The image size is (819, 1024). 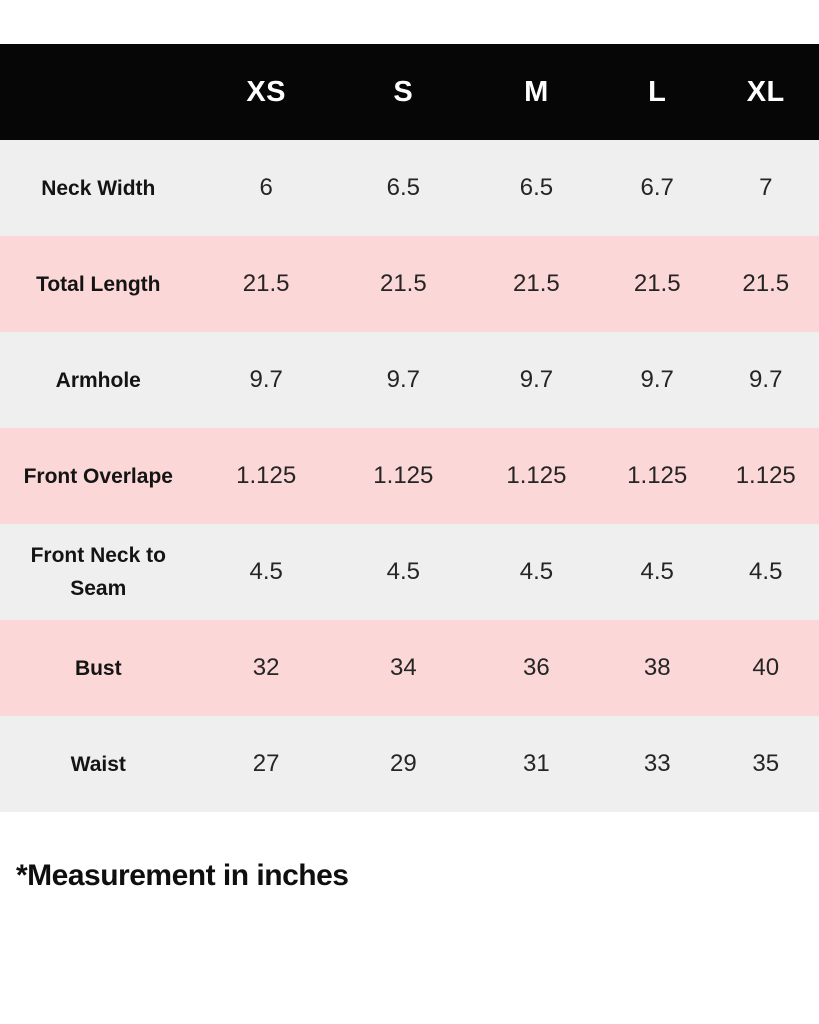 What do you see at coordinates (765, 475) in the screenshot?
I see `value-front-overlape-xl: 1.125` at bounding box center [765, 475].